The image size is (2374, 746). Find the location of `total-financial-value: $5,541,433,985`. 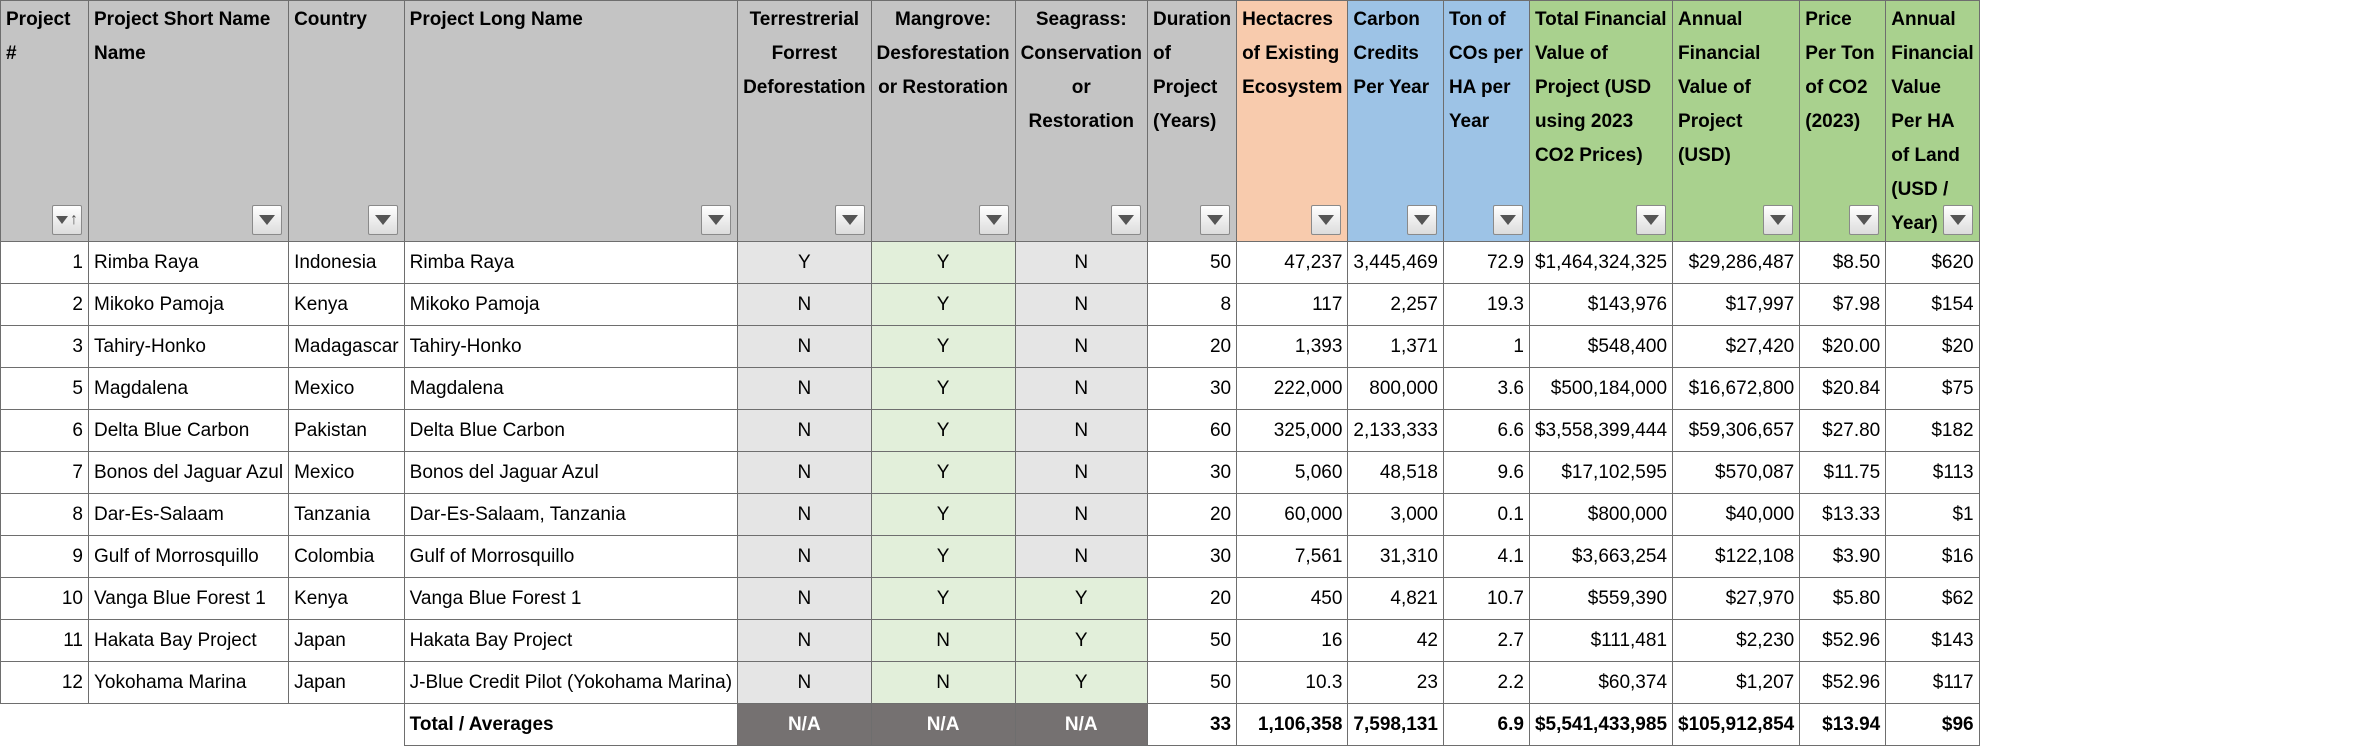

total-financial-value: $5,541,433,985 is located at coordinates (1601, 724).